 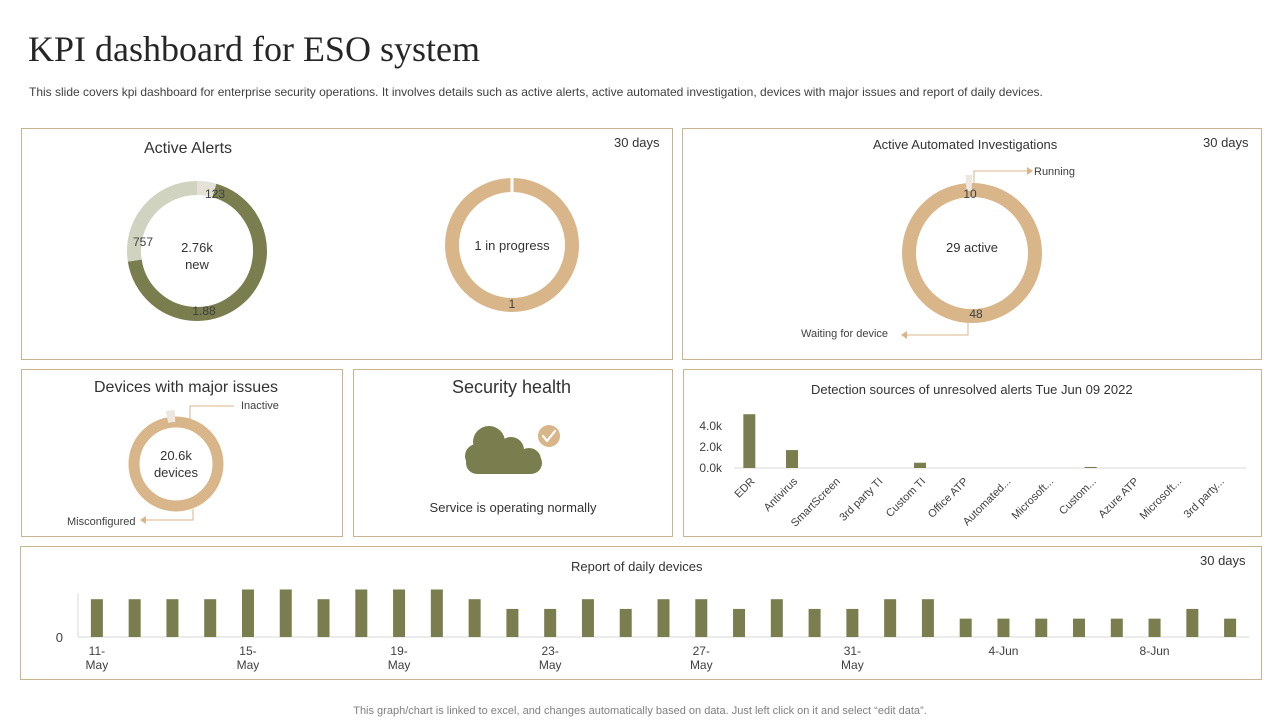 I want to click on detection-category-label: Azure ATP, so click(x=1118, y=498).